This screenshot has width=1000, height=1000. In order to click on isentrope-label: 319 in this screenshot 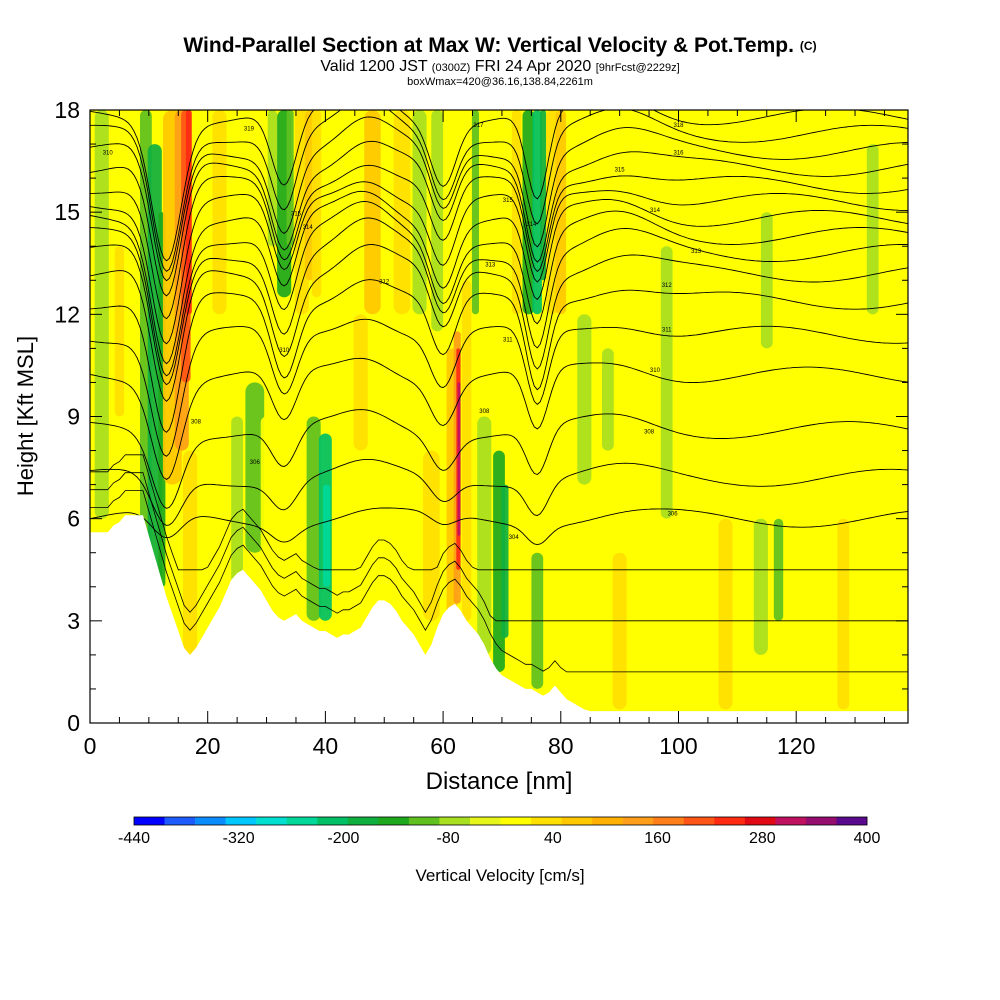, I will do `click(249, 129)`.